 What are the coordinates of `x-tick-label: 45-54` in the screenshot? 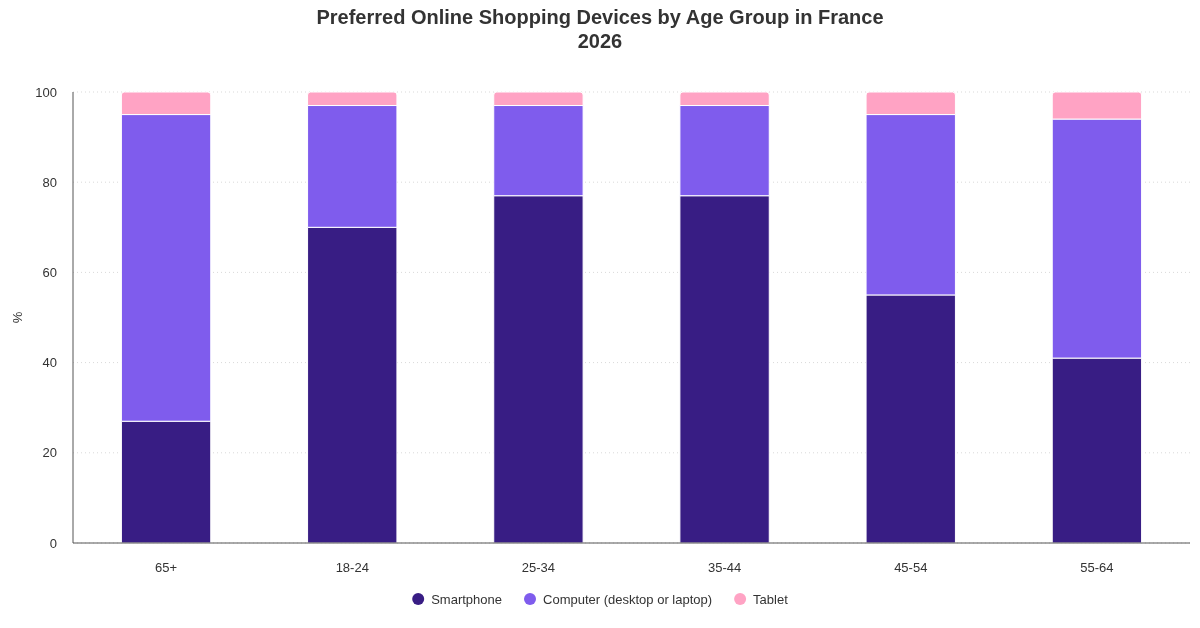 It's located at (911, 567).